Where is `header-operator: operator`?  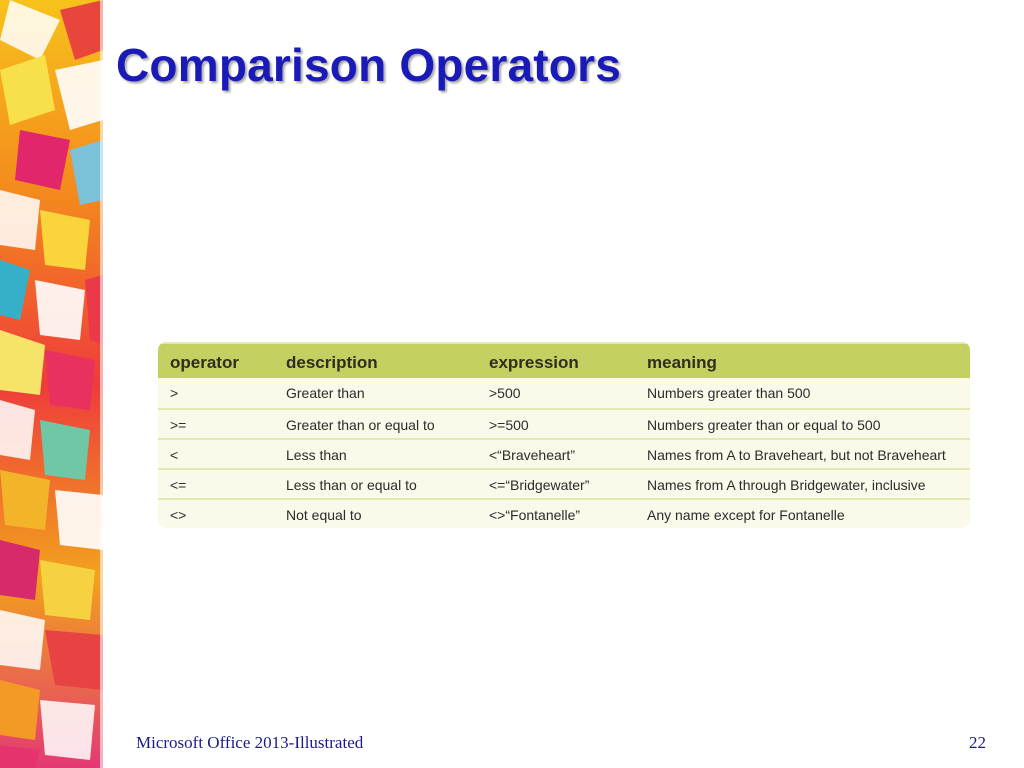
header-operator: operator is located at coordinates (204, 362).